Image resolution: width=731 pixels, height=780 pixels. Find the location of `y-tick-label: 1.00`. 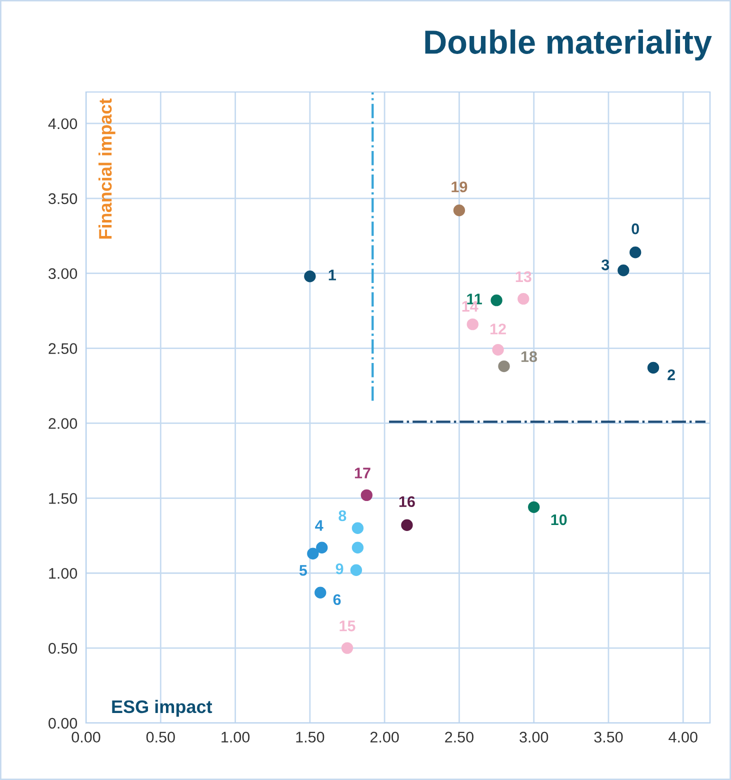

y-tick-label: 1.00 is located at coordinates (63, 573).